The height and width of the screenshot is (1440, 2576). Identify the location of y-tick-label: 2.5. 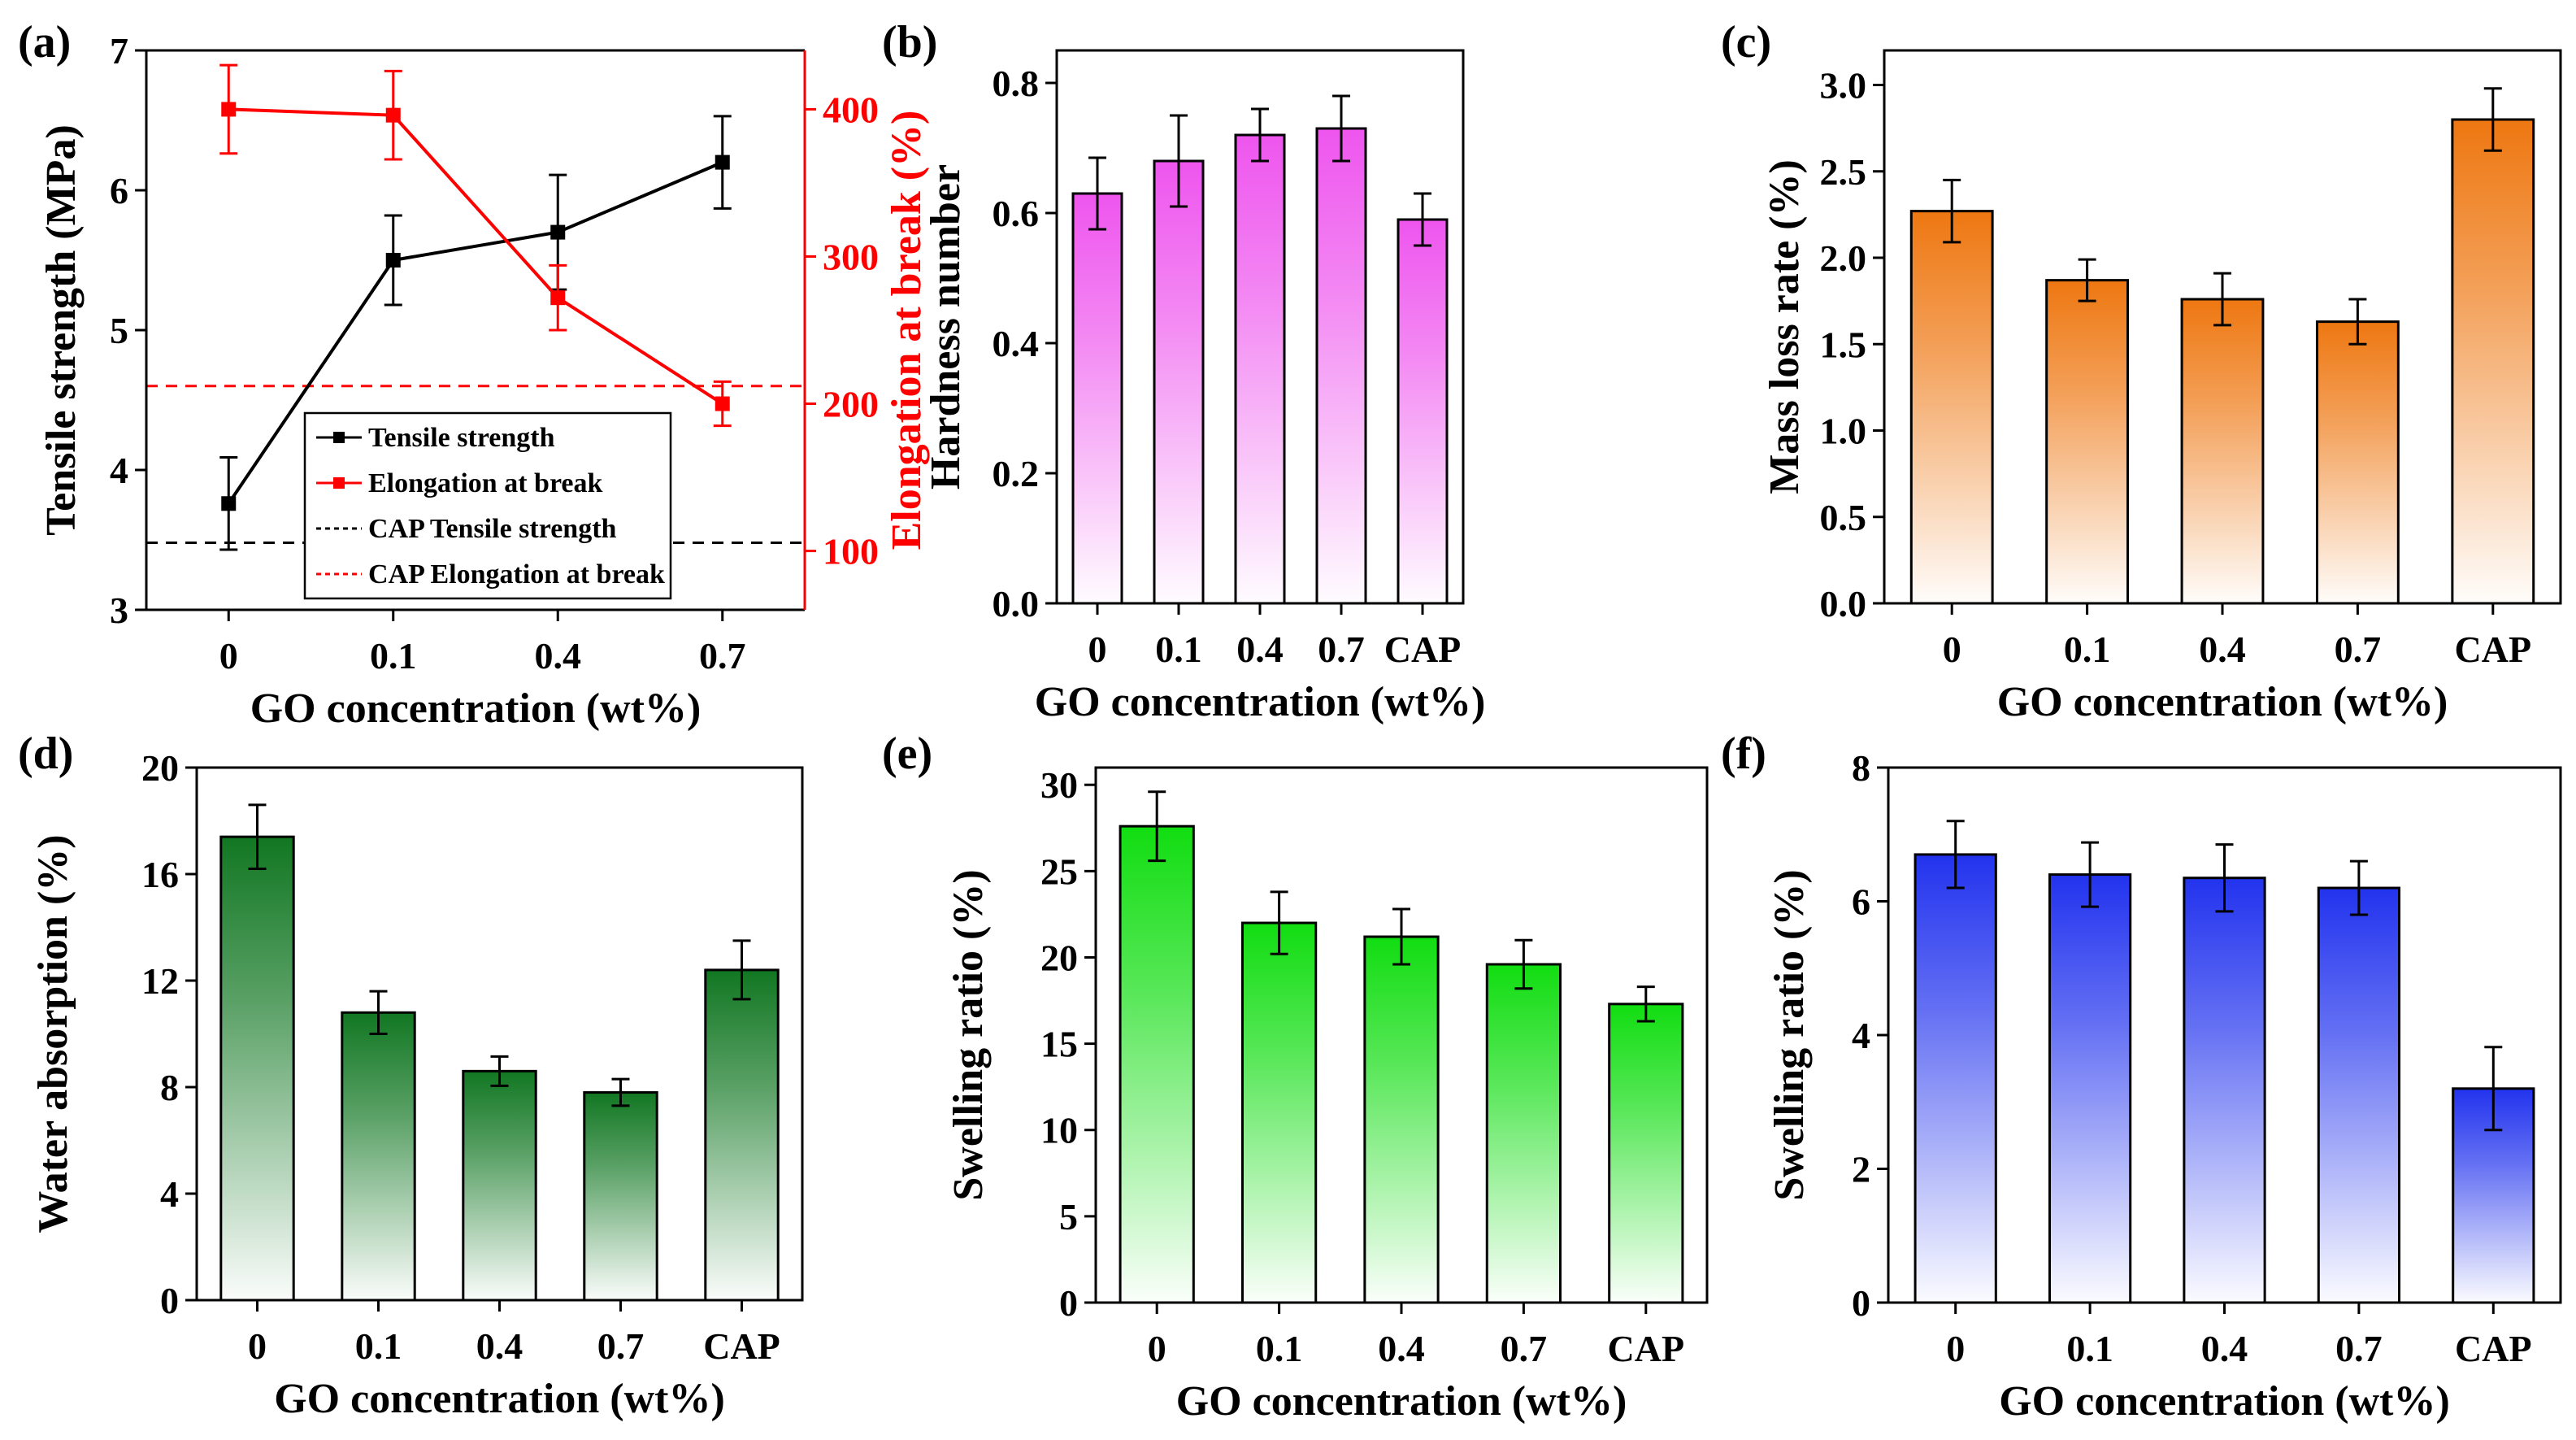
(1843, 172).